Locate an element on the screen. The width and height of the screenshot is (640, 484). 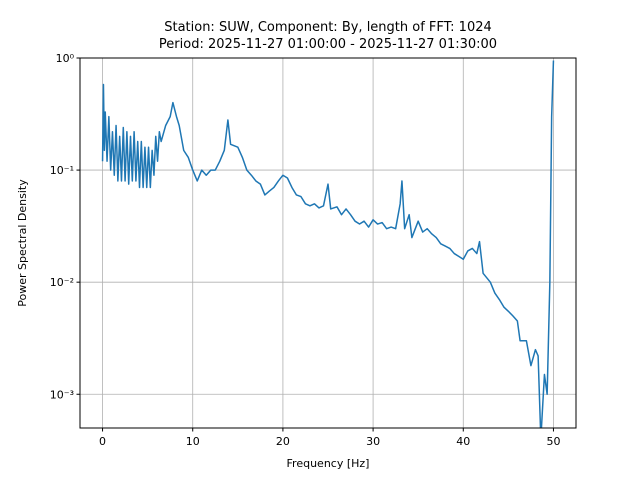
y-axis-label: Power Spectral Density is located at coordinates (22, 243).